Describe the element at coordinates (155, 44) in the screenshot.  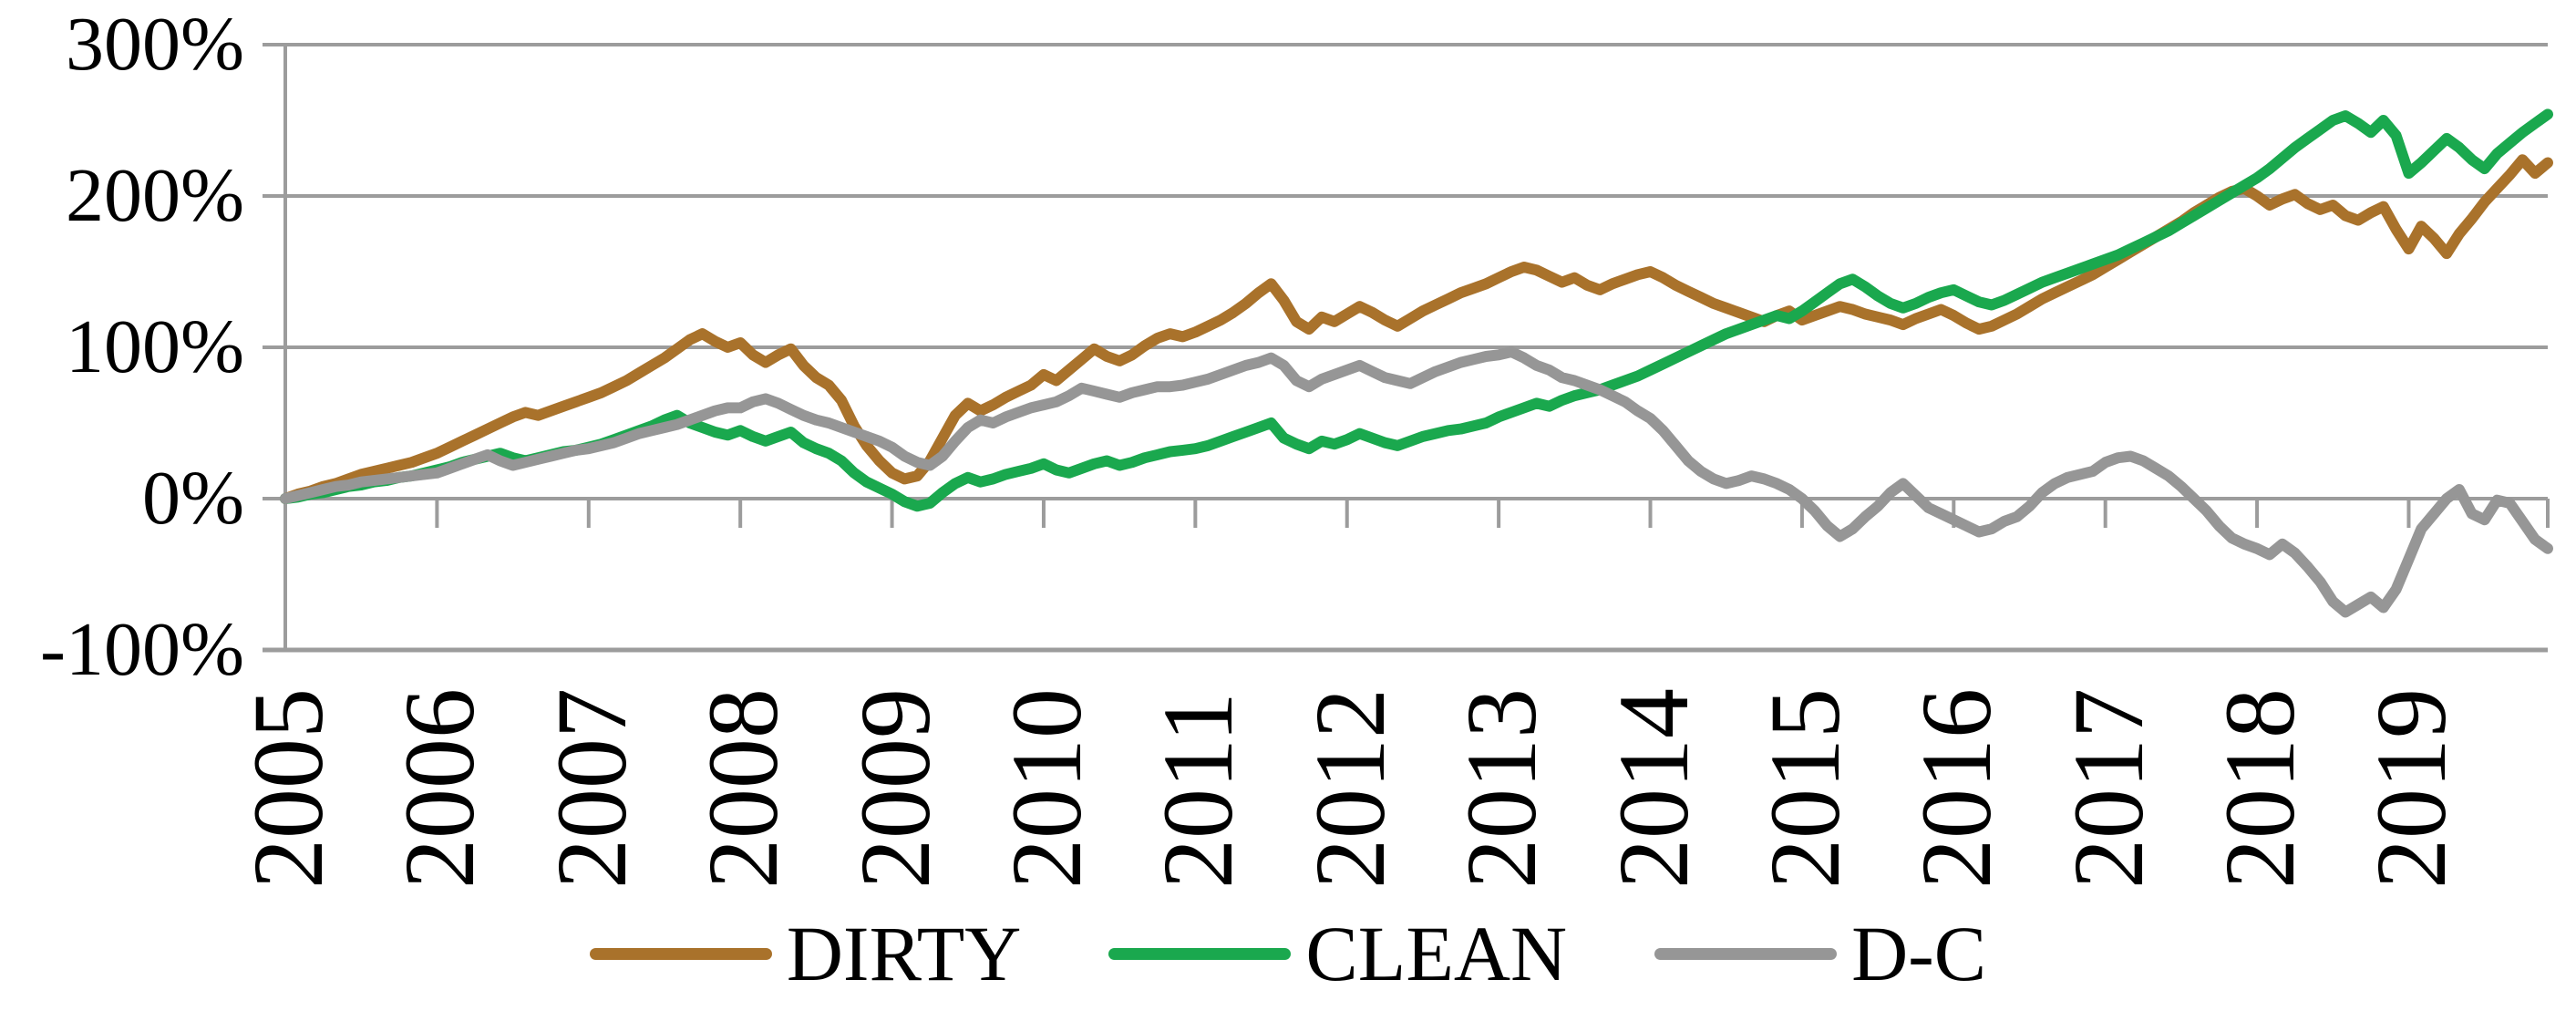
I see `y-axis-label-300%: 300%` at that location.